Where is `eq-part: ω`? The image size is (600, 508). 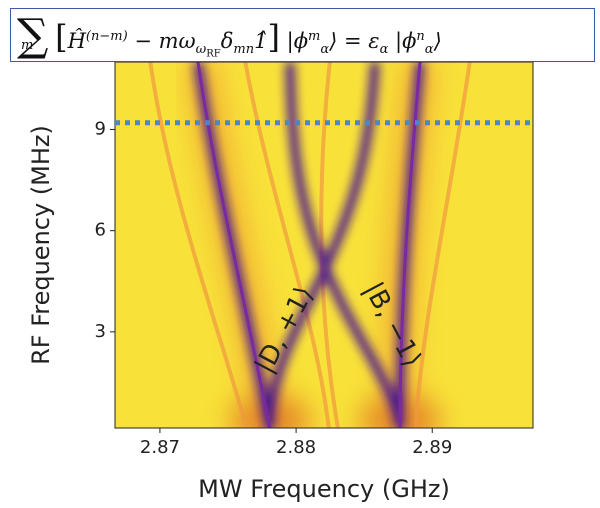 eq-part: ω is located at coordinates (201, 50).